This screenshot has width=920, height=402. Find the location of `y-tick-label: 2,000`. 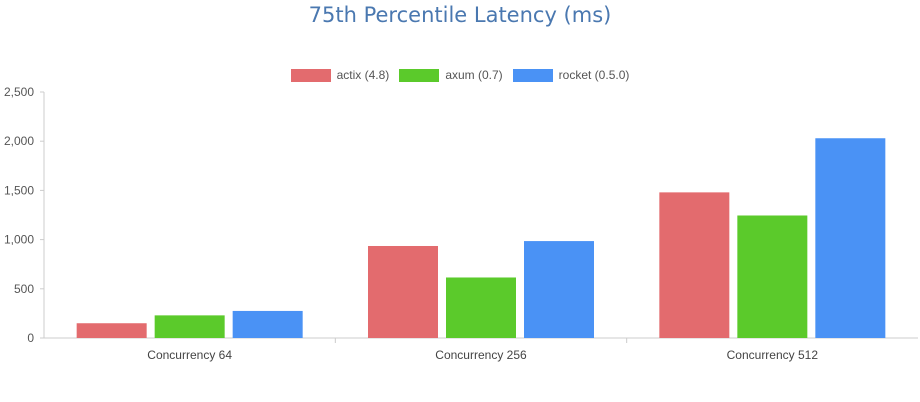

y-tick-label: 2,000 is located at coordinates (19, 141).